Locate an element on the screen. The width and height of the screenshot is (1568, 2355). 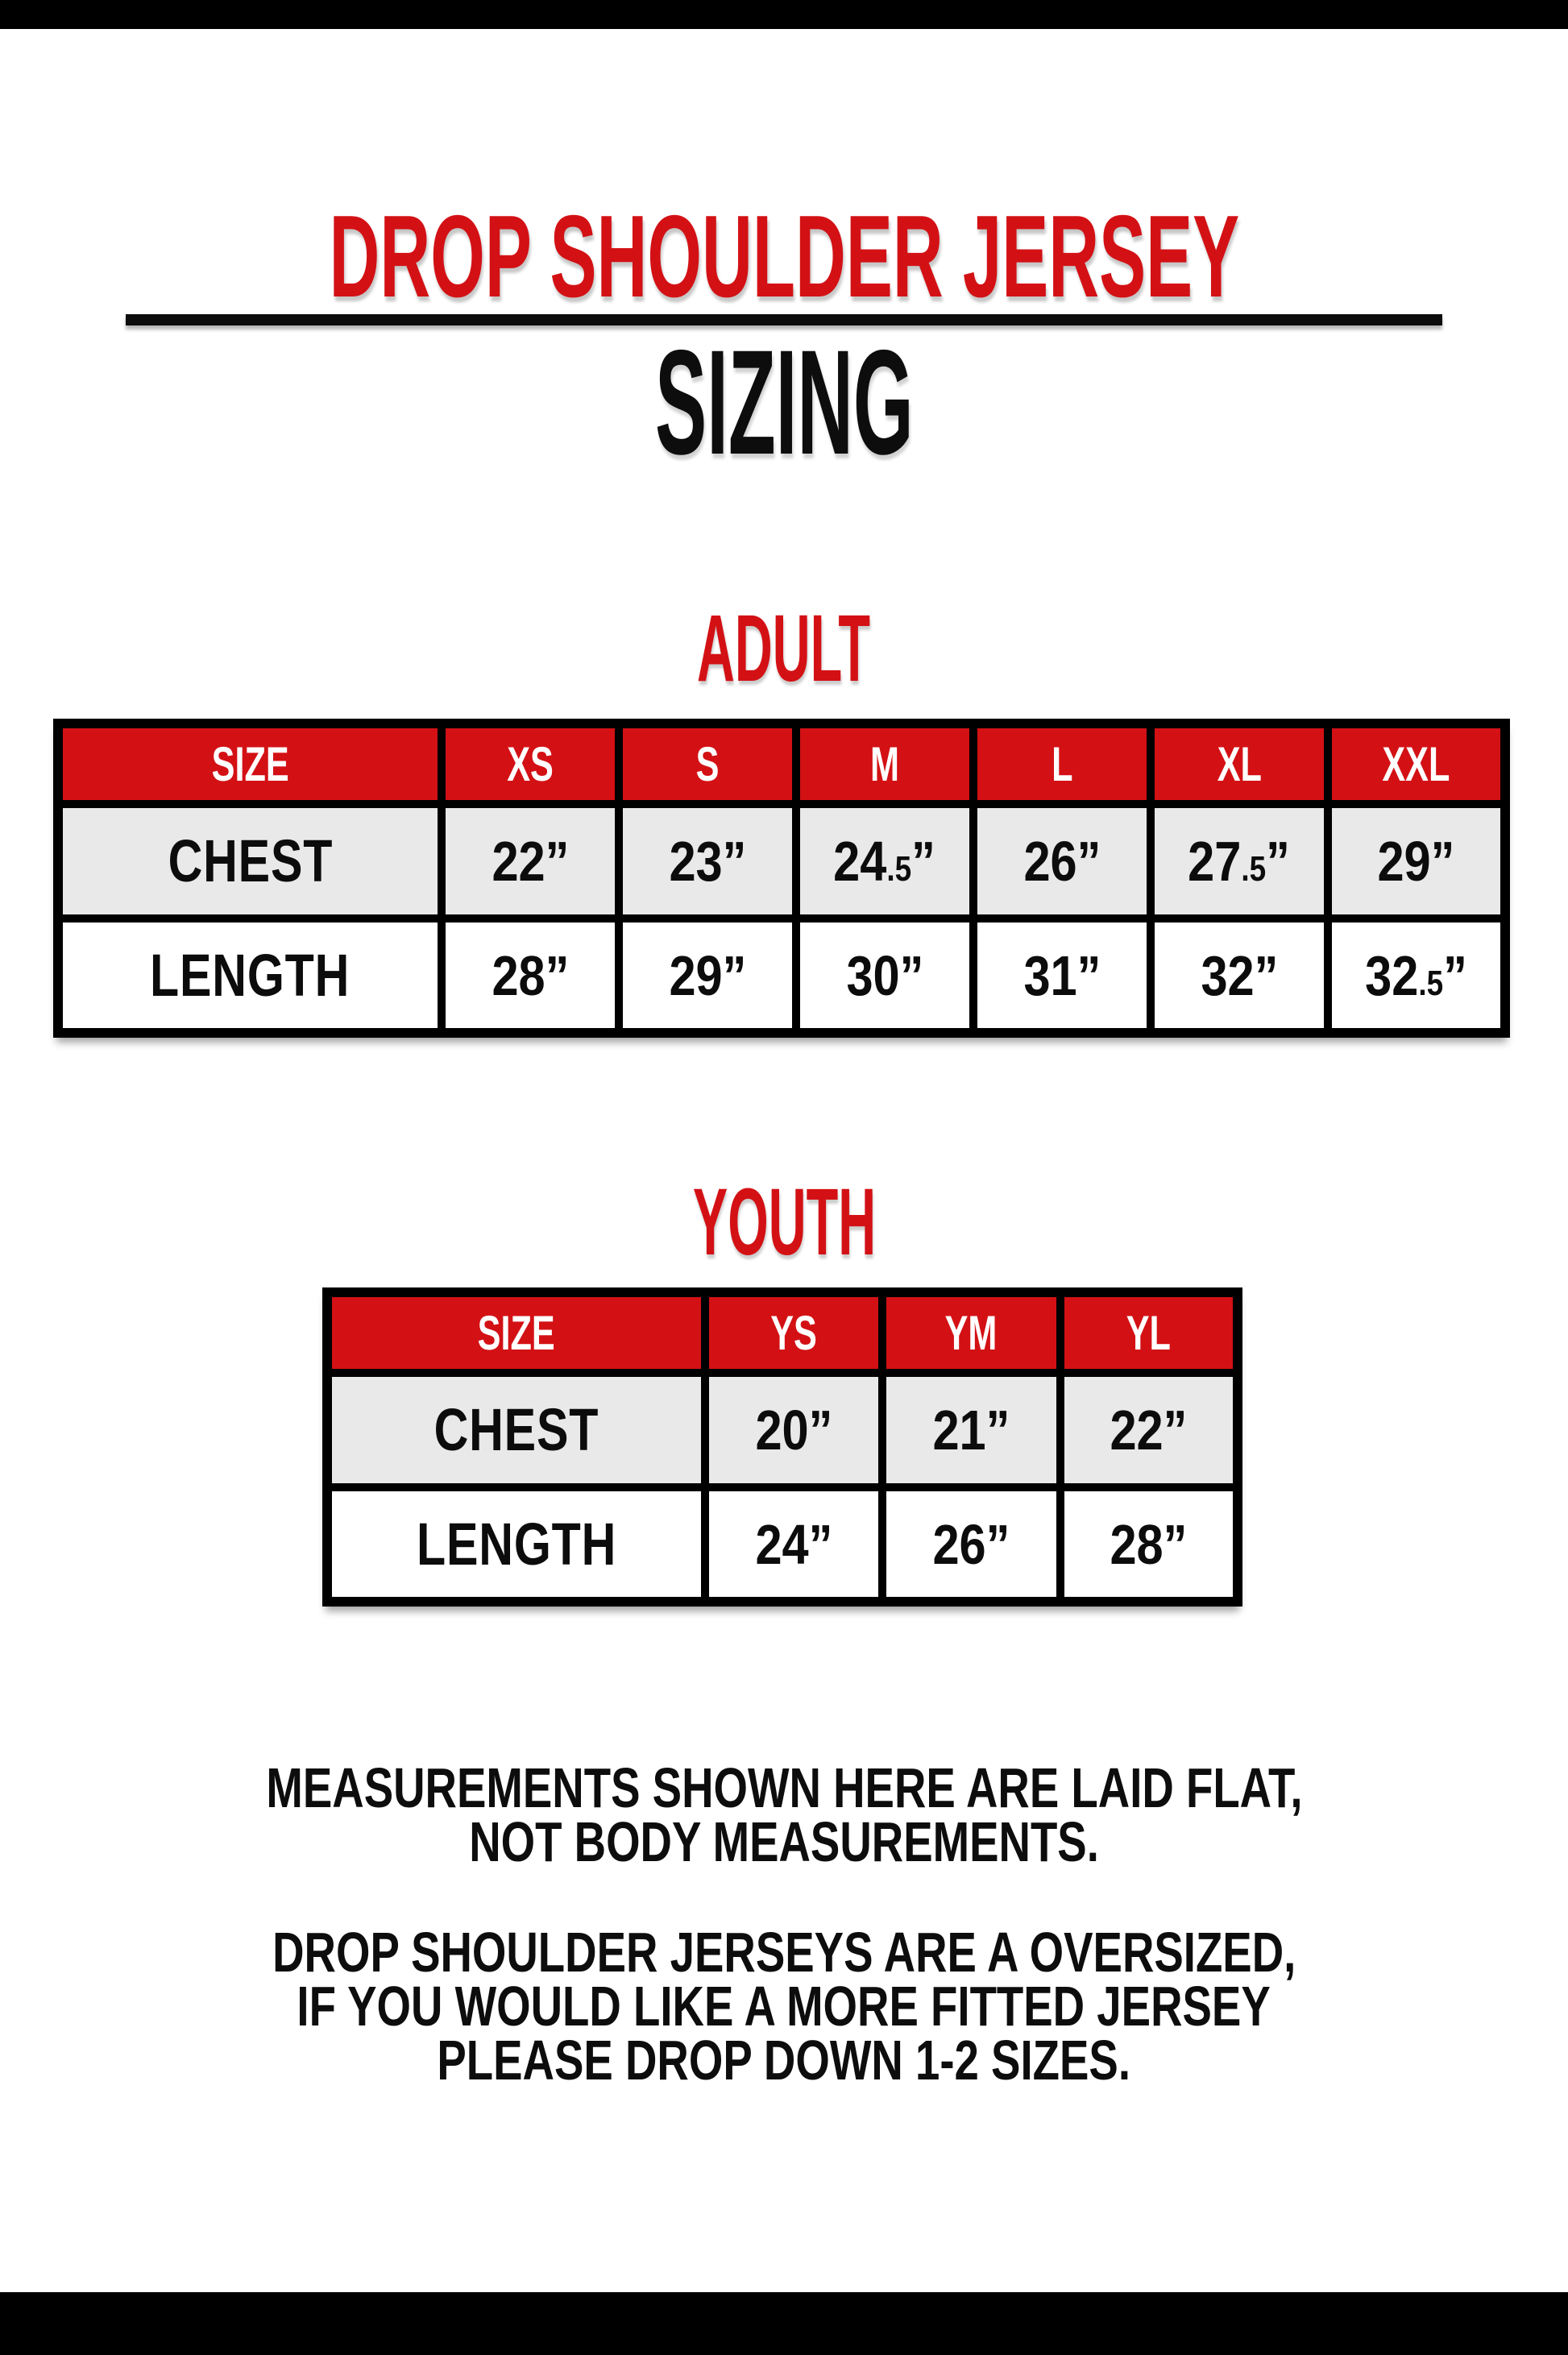
adult-col-header-xxl: XXL is located at coordinates (1416, 763).